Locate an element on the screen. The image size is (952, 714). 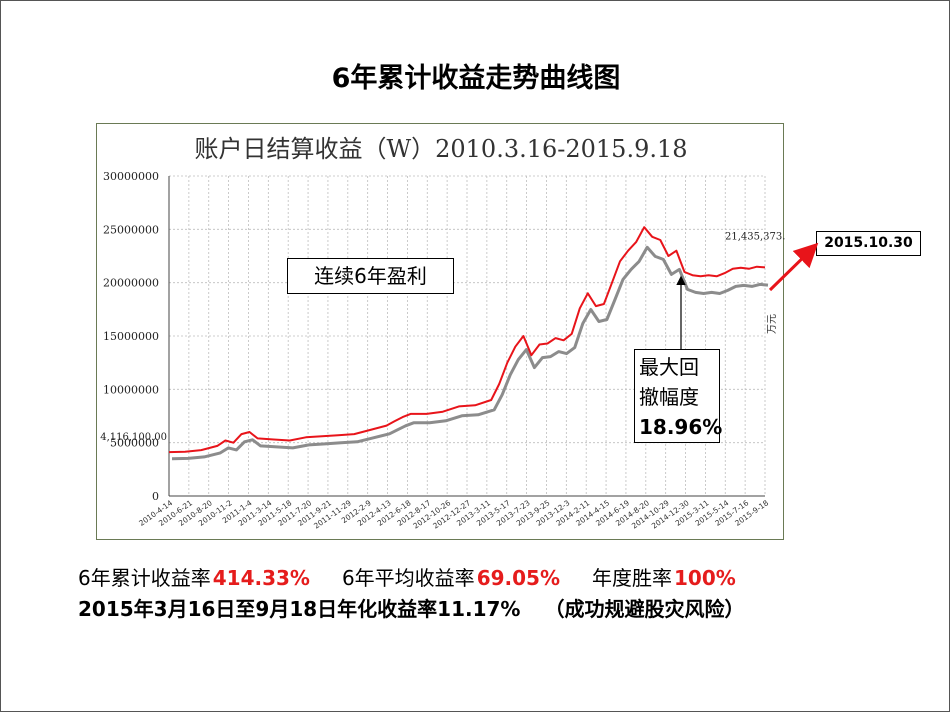
y-tick-label: 5000000 is located at coordinates (134, 443).